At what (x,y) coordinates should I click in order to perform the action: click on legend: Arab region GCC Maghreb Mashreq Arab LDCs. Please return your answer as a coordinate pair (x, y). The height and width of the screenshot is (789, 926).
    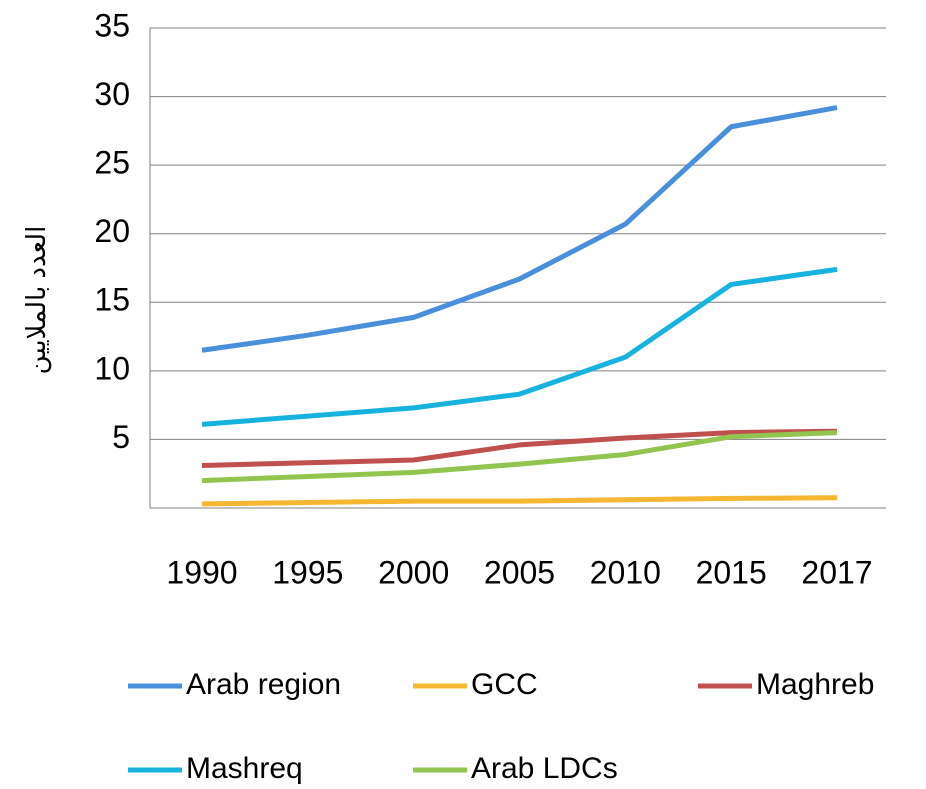
    Looking at the image, I should click on (501, 726).